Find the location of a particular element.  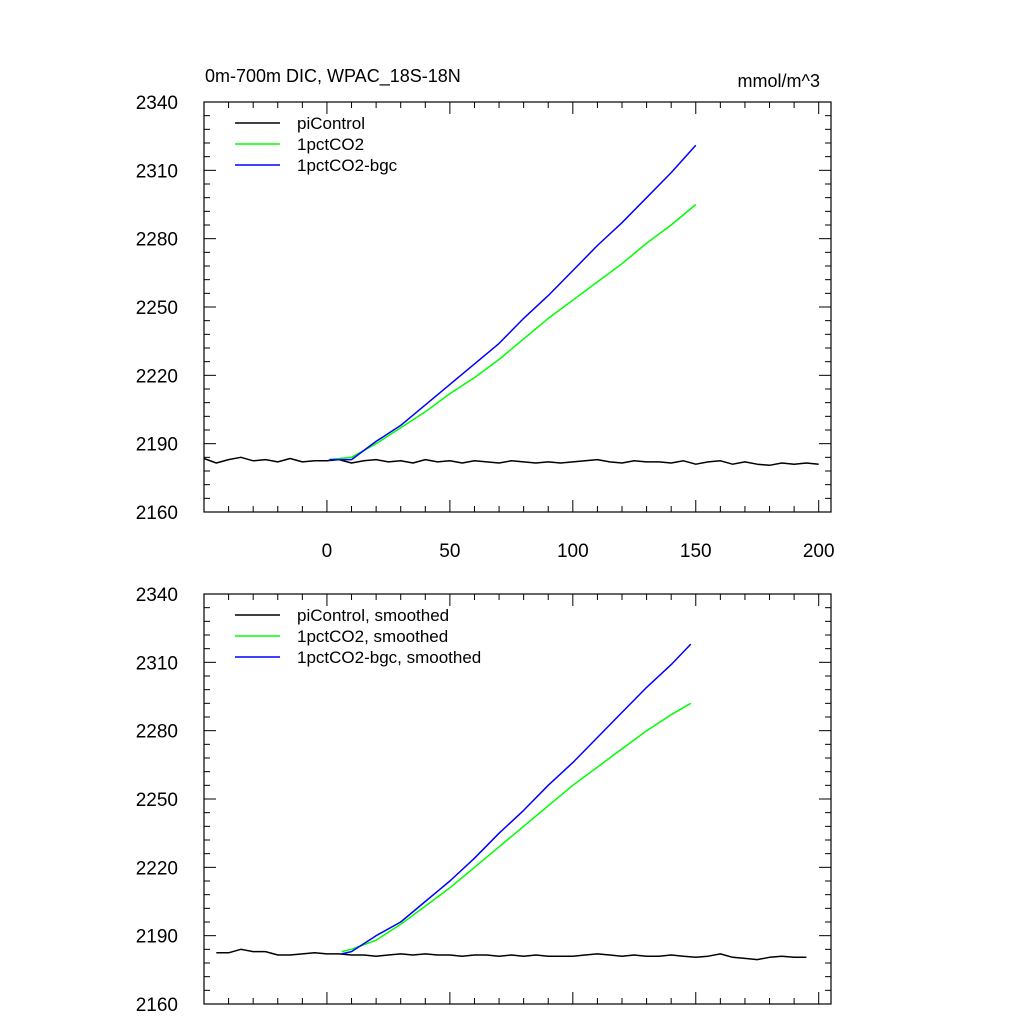

legend-label: 1pctCO2-bgc is located at coordinates (347, 165).